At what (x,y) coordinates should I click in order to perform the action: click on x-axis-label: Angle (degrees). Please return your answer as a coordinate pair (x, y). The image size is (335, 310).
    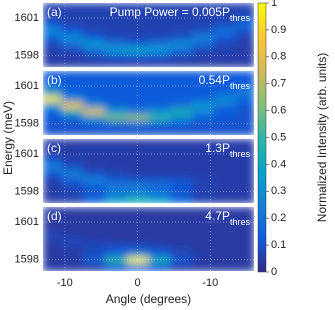
    Looking at the image, I should click on (148, 299).